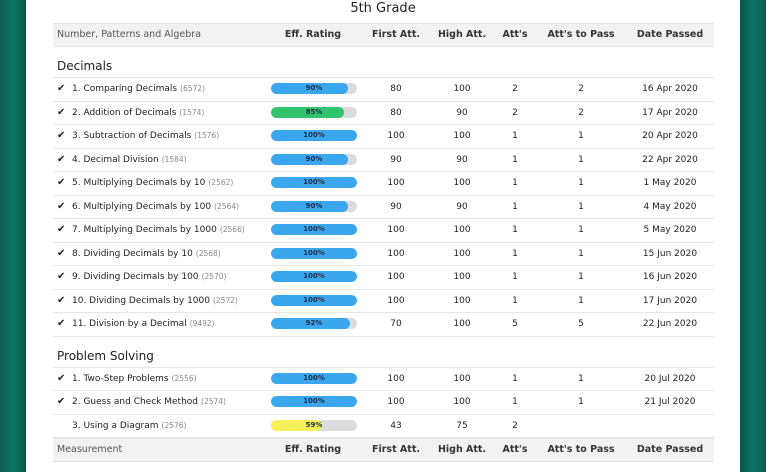 The height and width of the screenshot is (472, 766). Describe the element at coordinates (135, 277) in the screenshot. I see `skill-name: 9. Dividing Decimals by 100` at that location.